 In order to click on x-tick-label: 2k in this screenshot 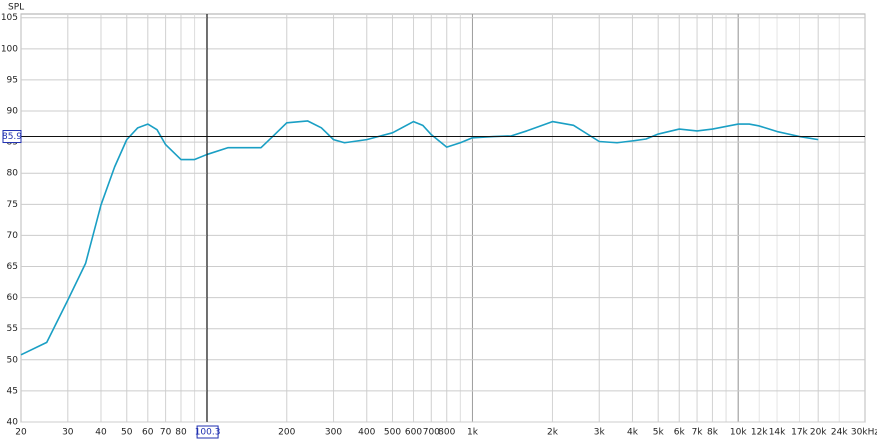, I will do `click(553, 433)`.